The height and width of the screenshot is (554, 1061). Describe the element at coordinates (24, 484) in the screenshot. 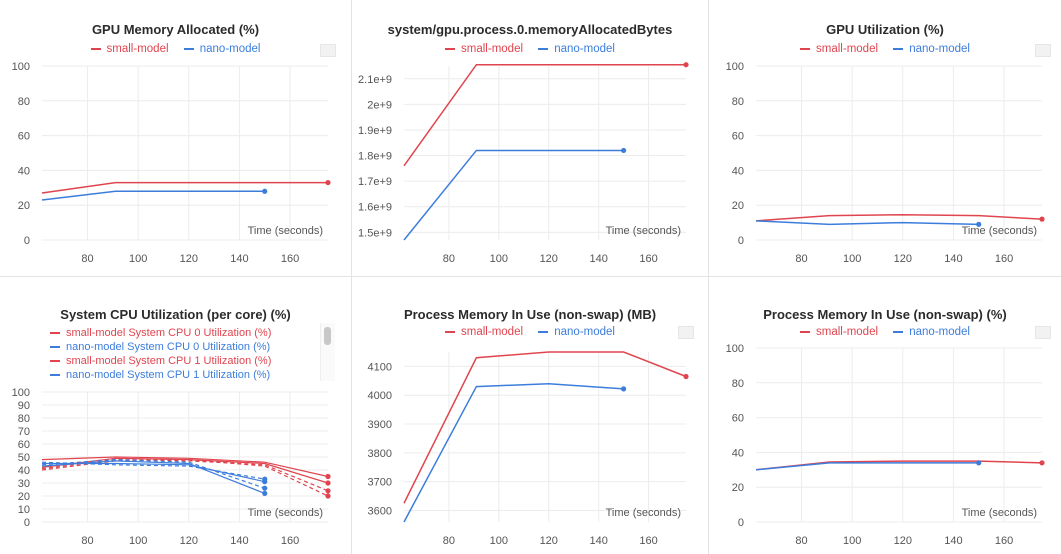

I see `y-tick-label: 30` at that location.